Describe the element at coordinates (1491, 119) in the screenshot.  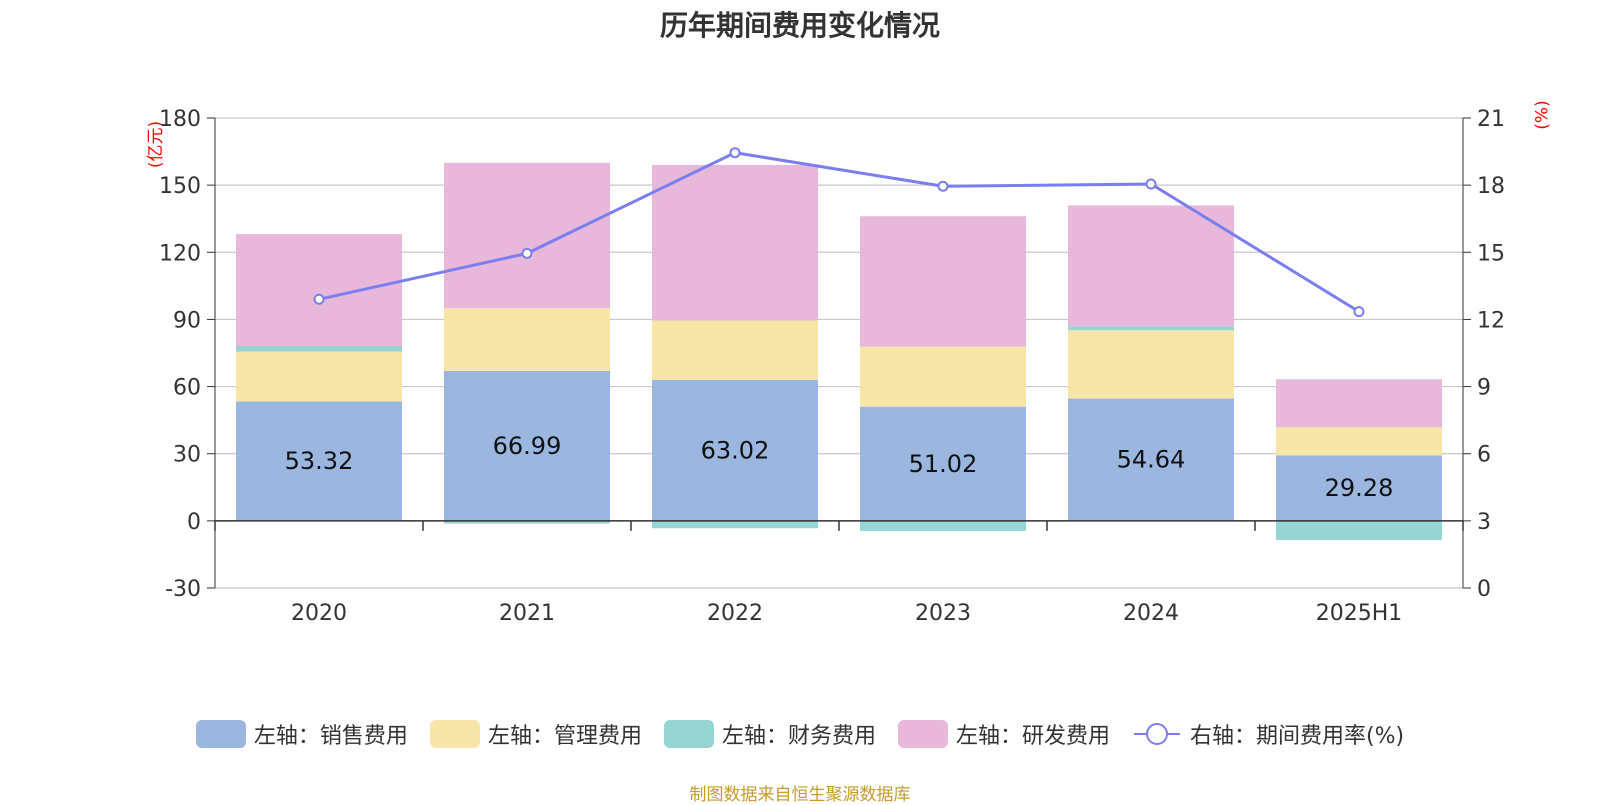
I see `right-axis-tick-label: 21` at that location.